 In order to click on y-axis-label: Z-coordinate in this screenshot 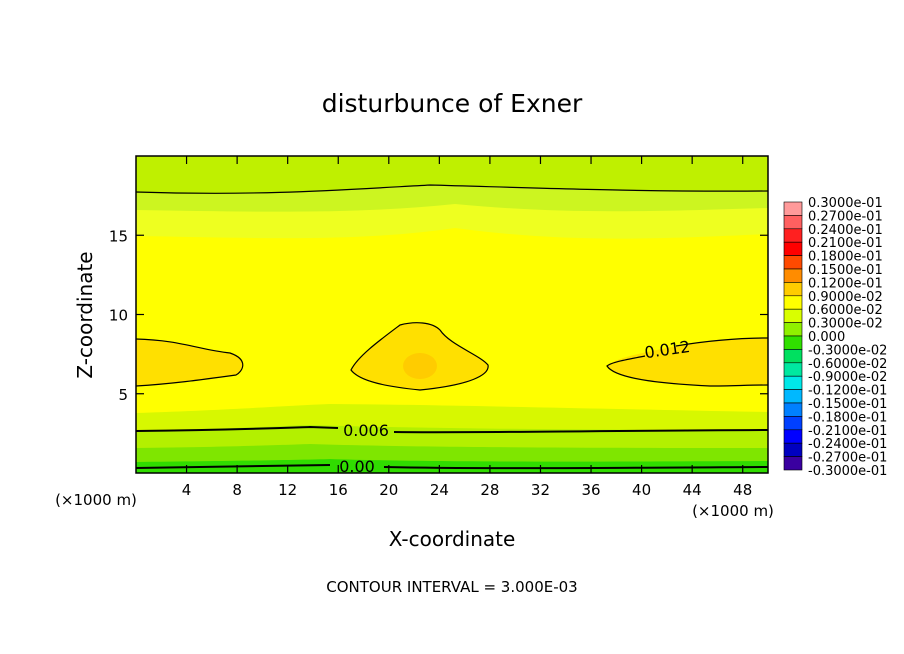, I will do `click(85, 314)`.